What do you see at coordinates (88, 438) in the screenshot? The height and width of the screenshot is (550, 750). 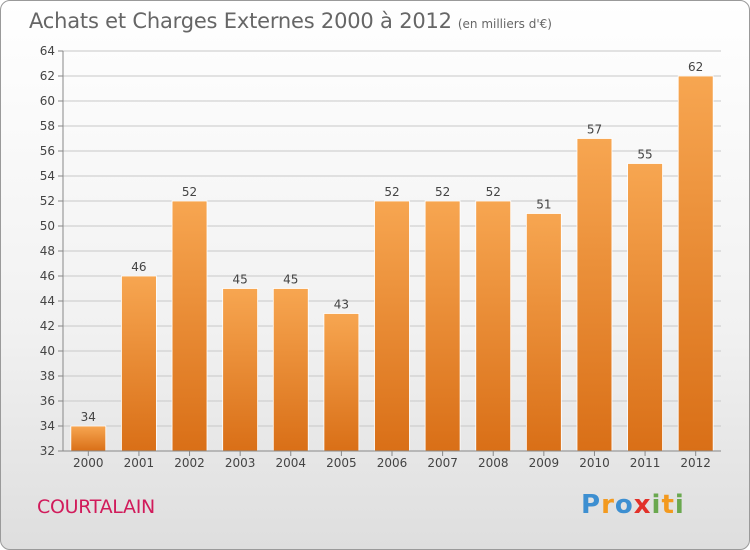 I see `bar-2000` at bounding box center [88, 438].